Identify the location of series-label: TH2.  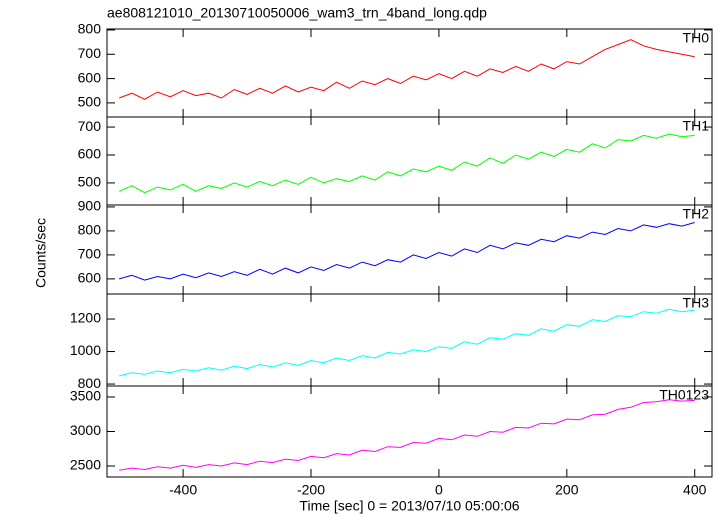
(696, 214).